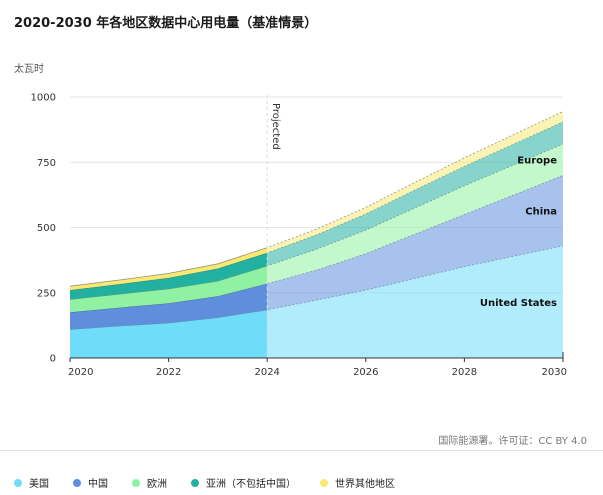  Describe the element at coordinates (251, 484) in the screenshot. I see `legend-label: 亚洲（不包括中国）` at that location.